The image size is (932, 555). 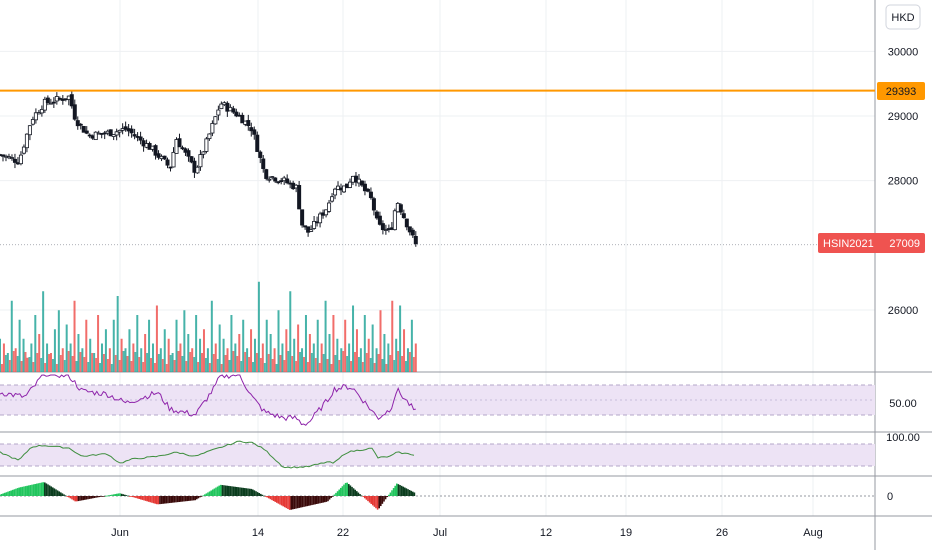 What do you see at coordinates (722, 533) in the screenshot?
I see `time-tick-label: 26` at bounding box center [722, 533].